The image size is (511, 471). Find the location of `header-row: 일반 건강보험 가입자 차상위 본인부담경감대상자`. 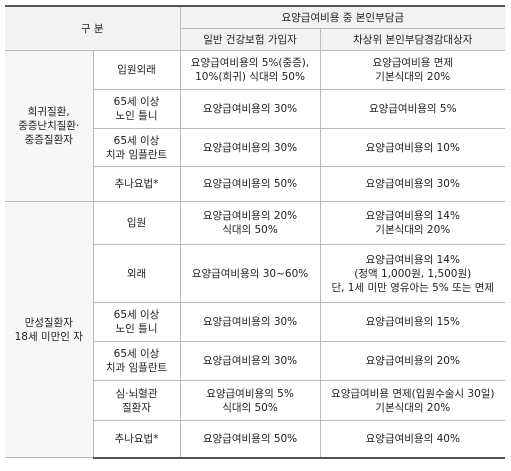

header-row: 일반 건강보험 가입자 차상위 본인부담경감대상자 is located at coordinates (255, 39).